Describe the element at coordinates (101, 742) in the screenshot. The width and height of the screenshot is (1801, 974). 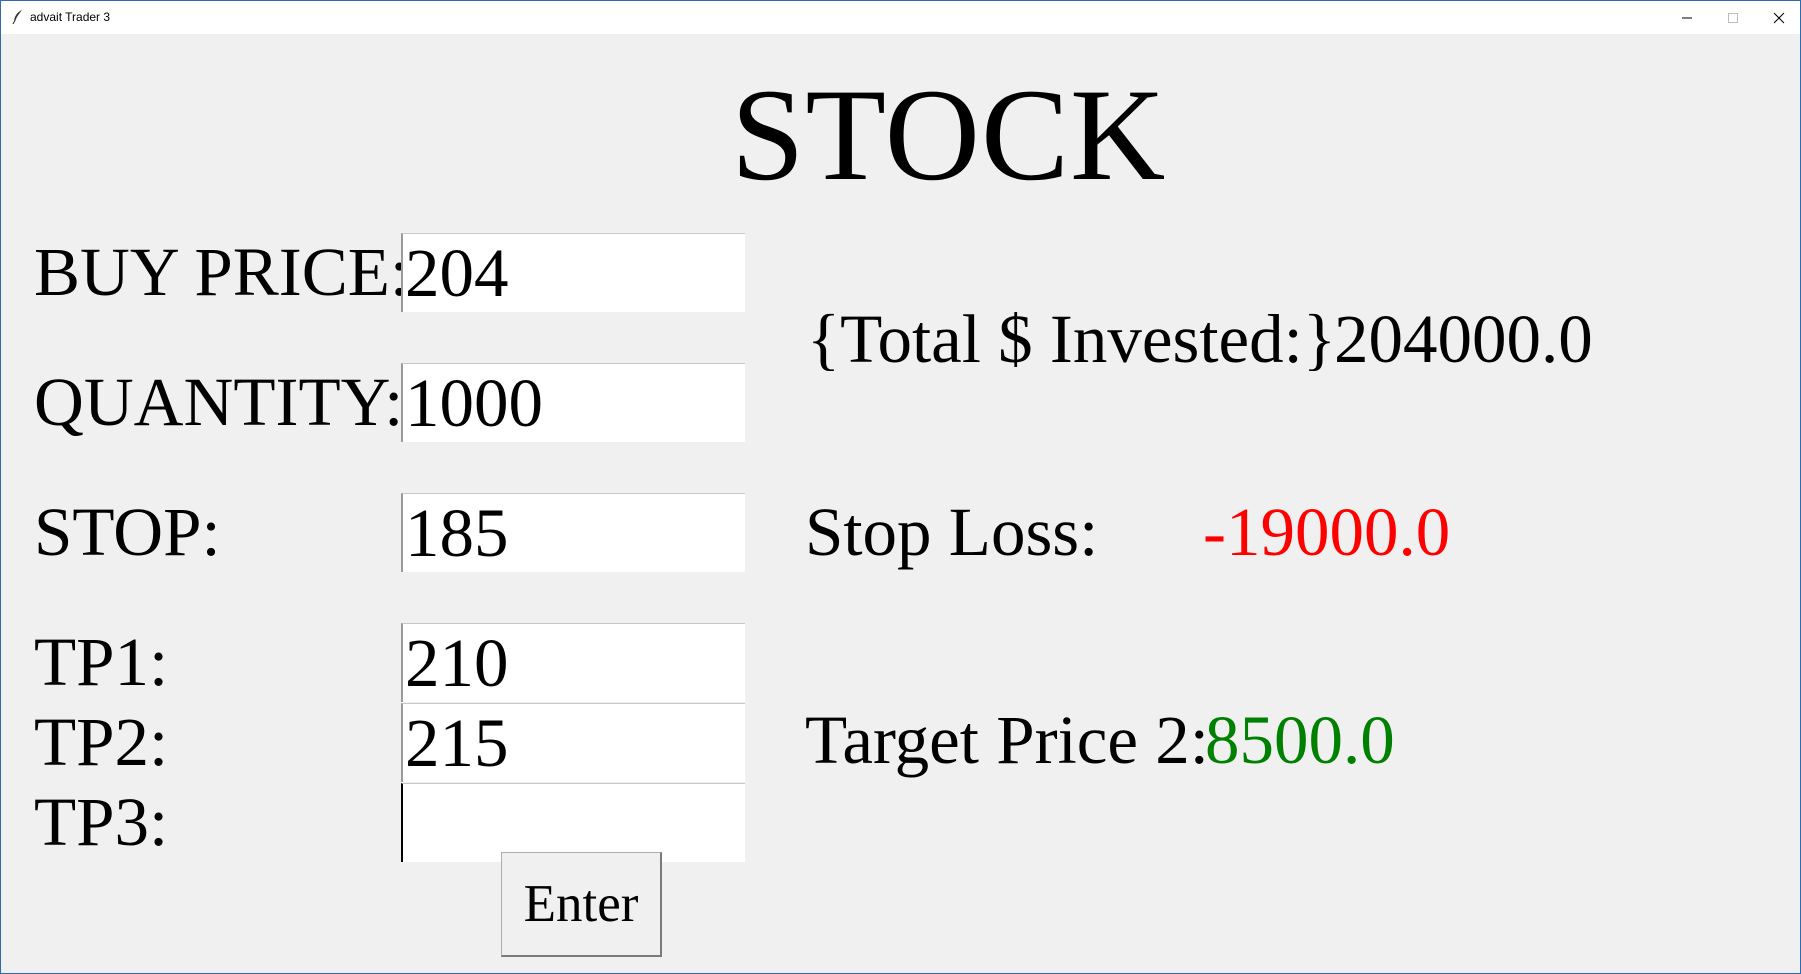
I see `tp2-label: TP2:` at that location.